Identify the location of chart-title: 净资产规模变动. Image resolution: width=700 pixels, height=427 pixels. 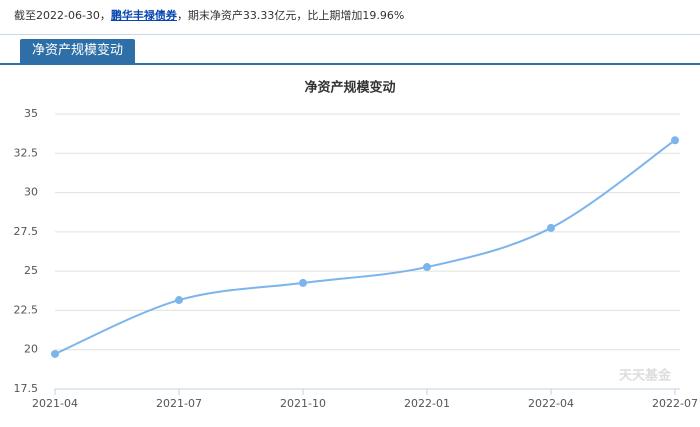
(349, 88).